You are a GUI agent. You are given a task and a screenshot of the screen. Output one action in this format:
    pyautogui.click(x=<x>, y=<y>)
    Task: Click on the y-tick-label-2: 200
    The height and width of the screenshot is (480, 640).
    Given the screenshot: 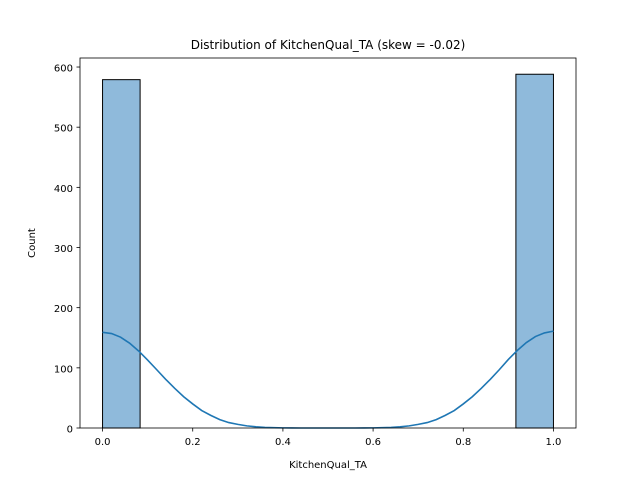 What is the action you would take?
    pyautogui.click(x=63, y=309)
    